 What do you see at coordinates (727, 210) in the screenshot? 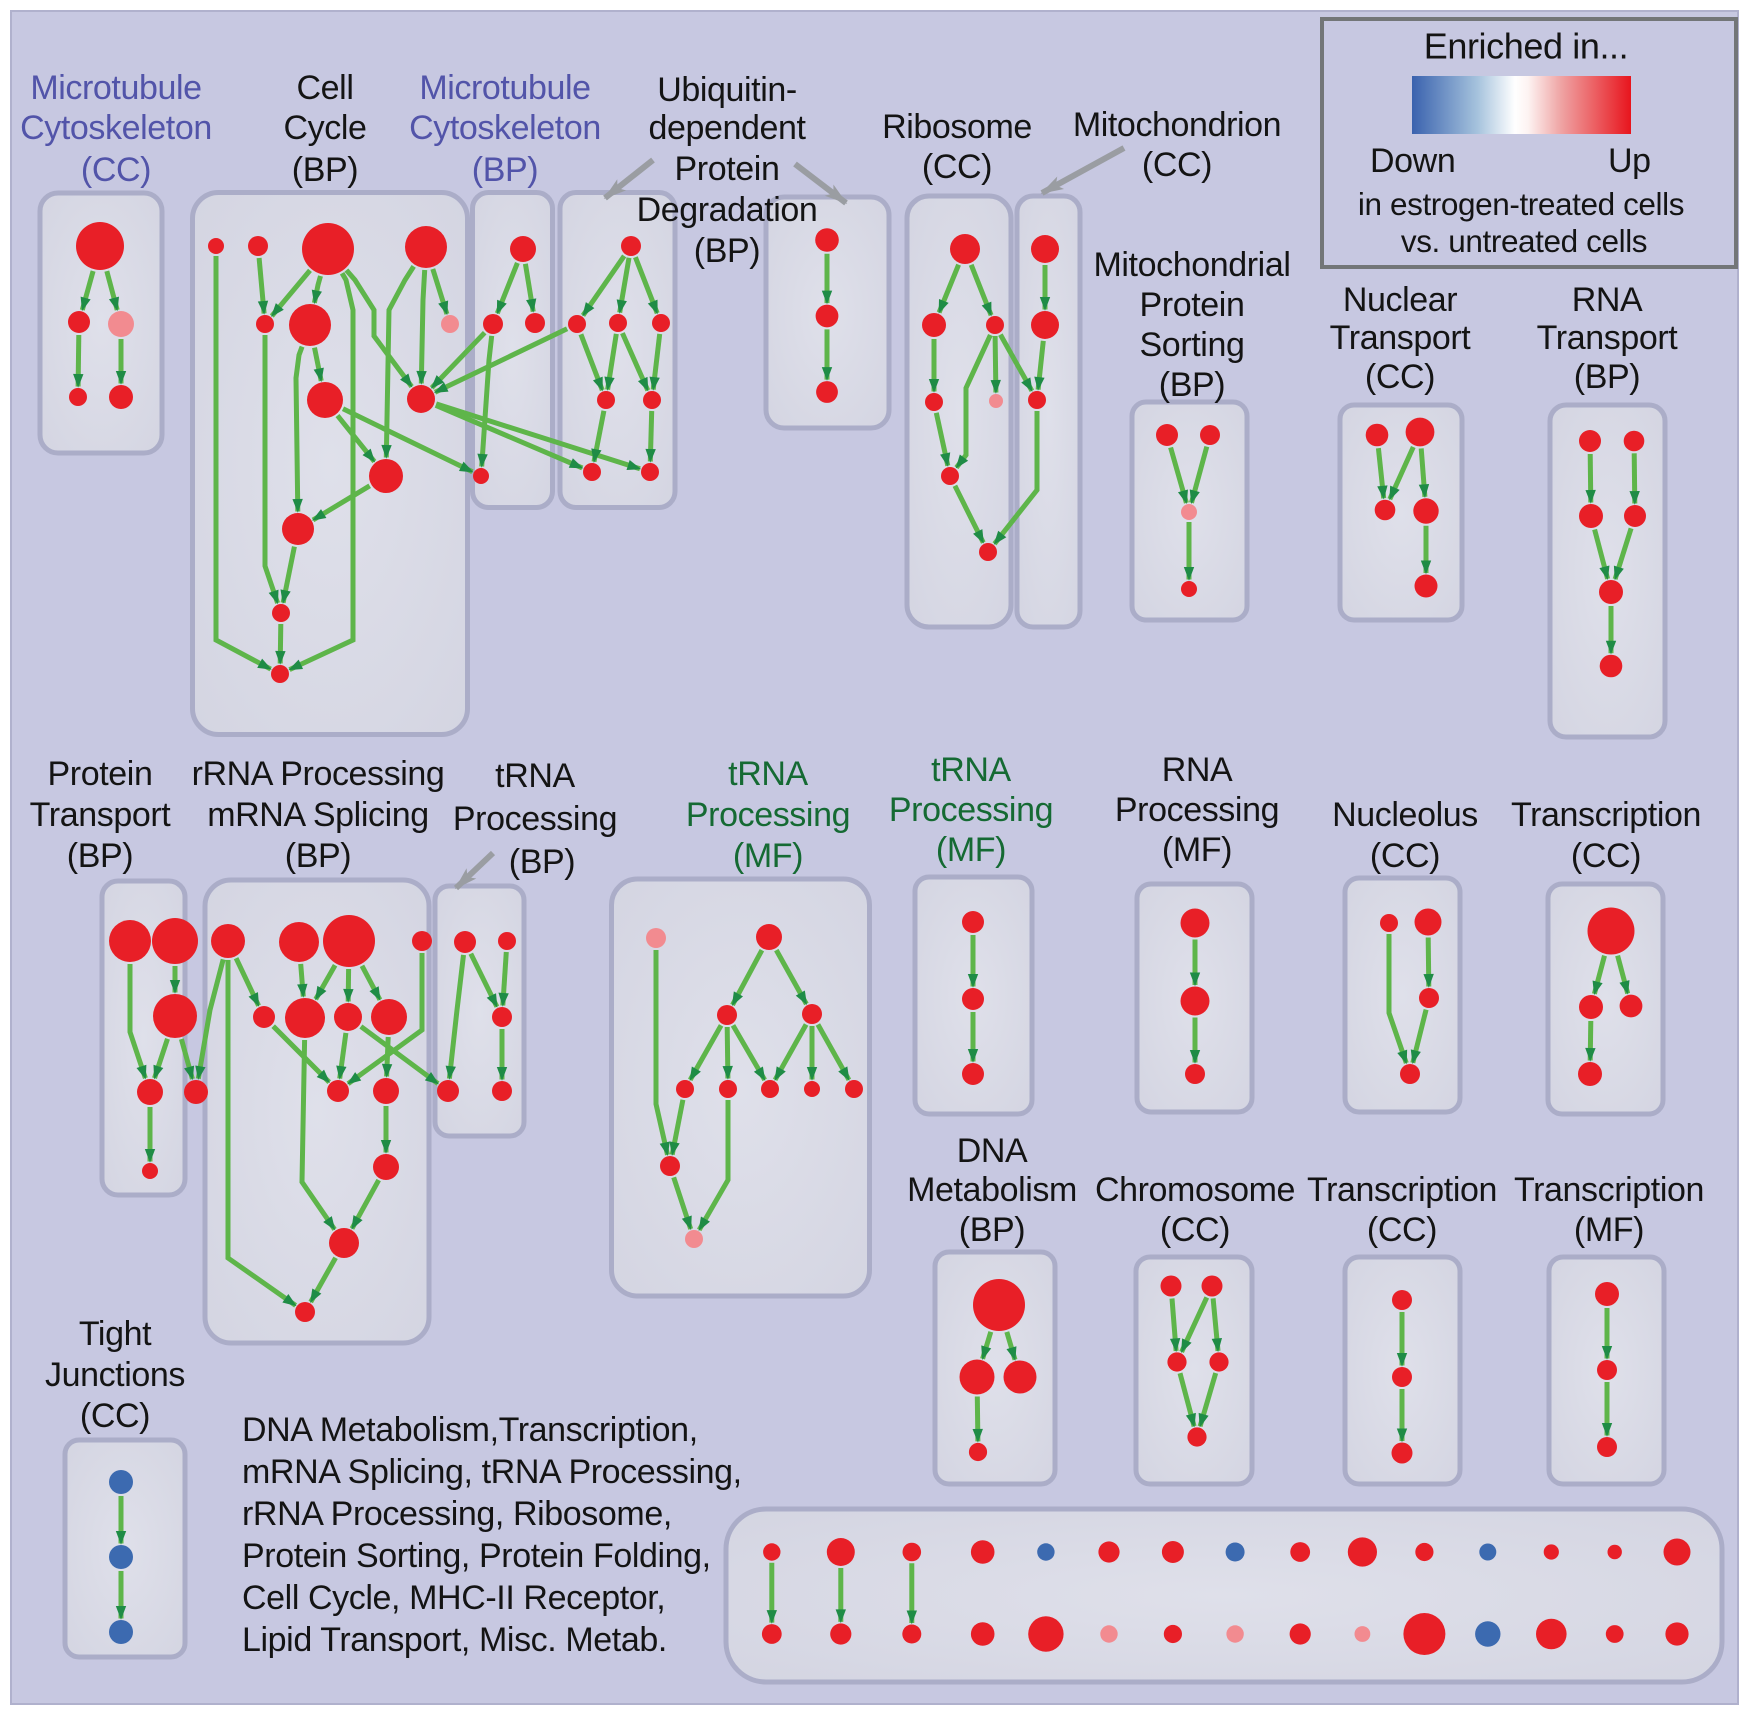
I see `svg-text: Degradation` at bounding box center [727, 210].